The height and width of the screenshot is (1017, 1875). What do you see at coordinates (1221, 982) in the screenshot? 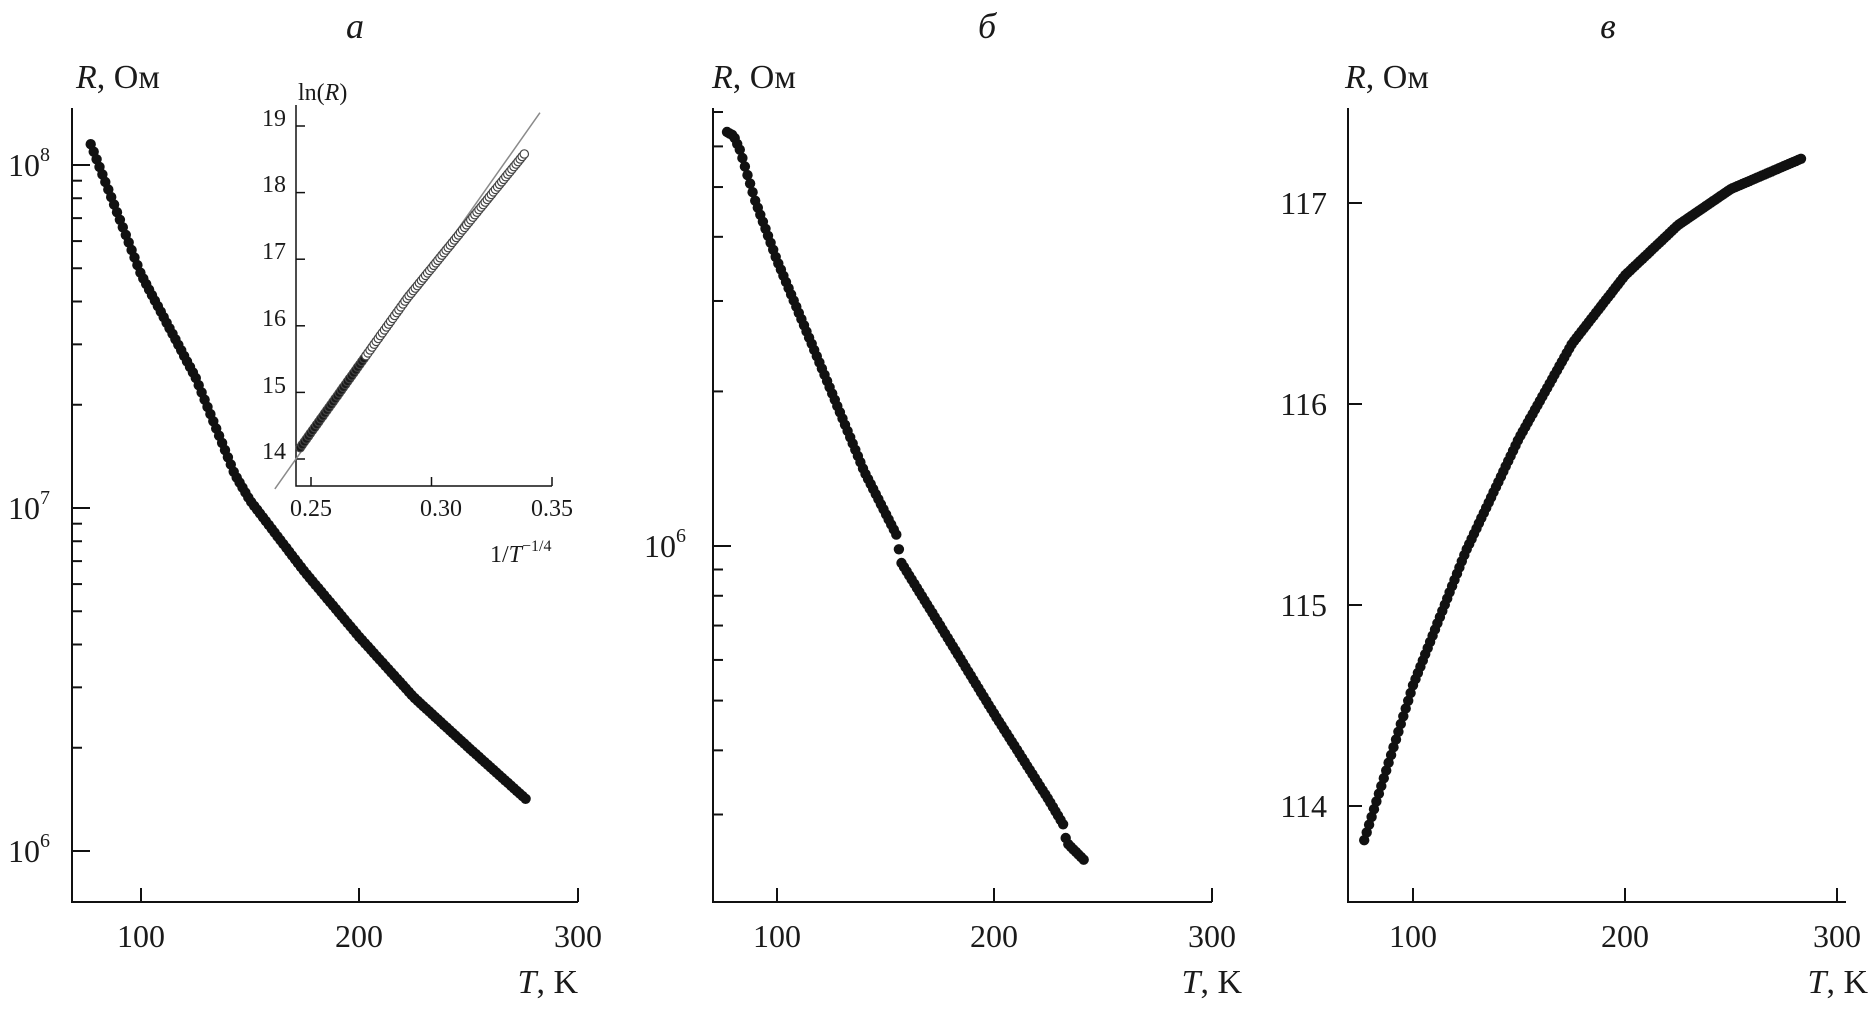
I see `panel-b-x-axis-unit: , K` at bounding box center [1221, 982].